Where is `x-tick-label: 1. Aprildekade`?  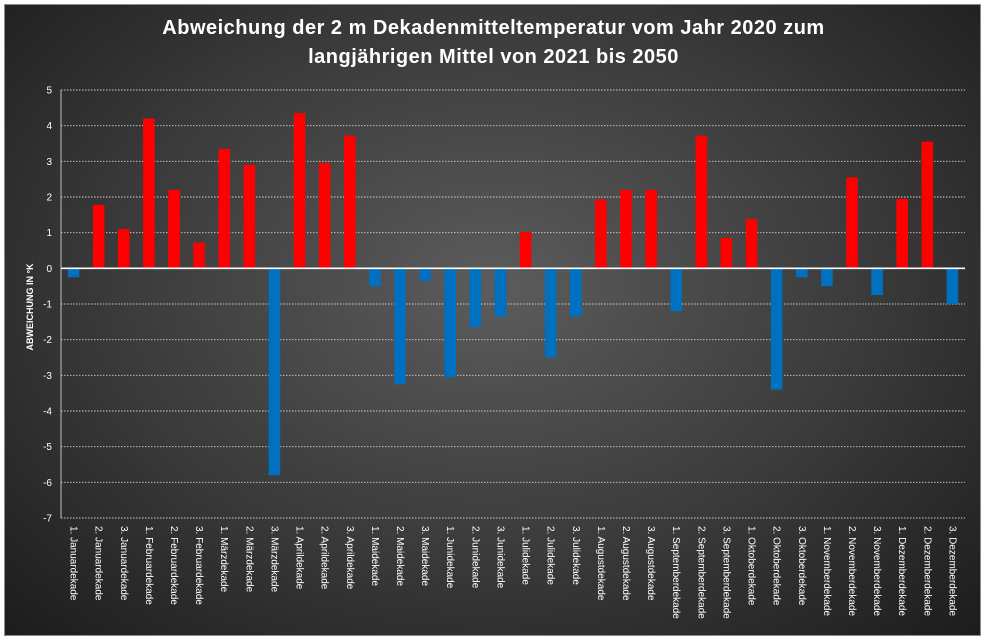 x-tick-label: 1. Aprildekade is located at coordinates (299, 558).